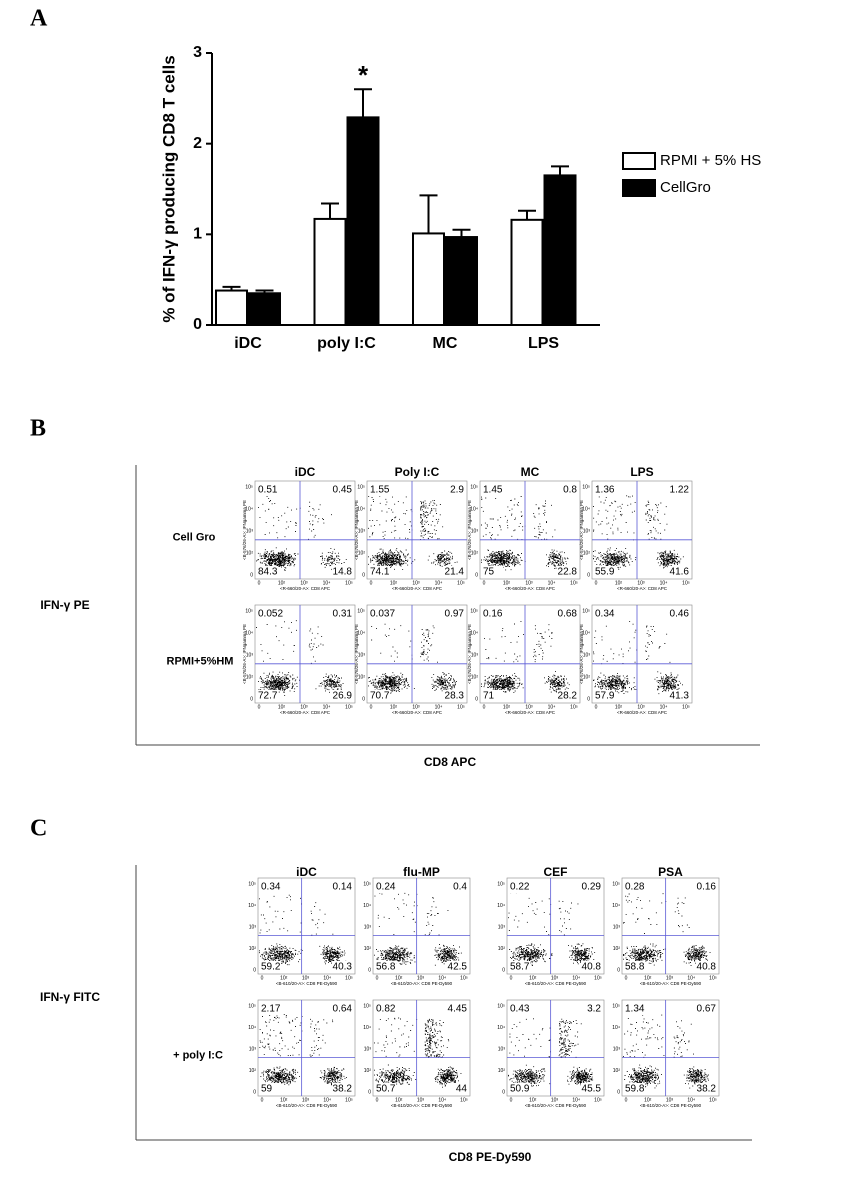  What do you see at coordinates (460, 887) in the screenshot?
I see `quadrant-value: 0.4` at bounding box center [460, 887].